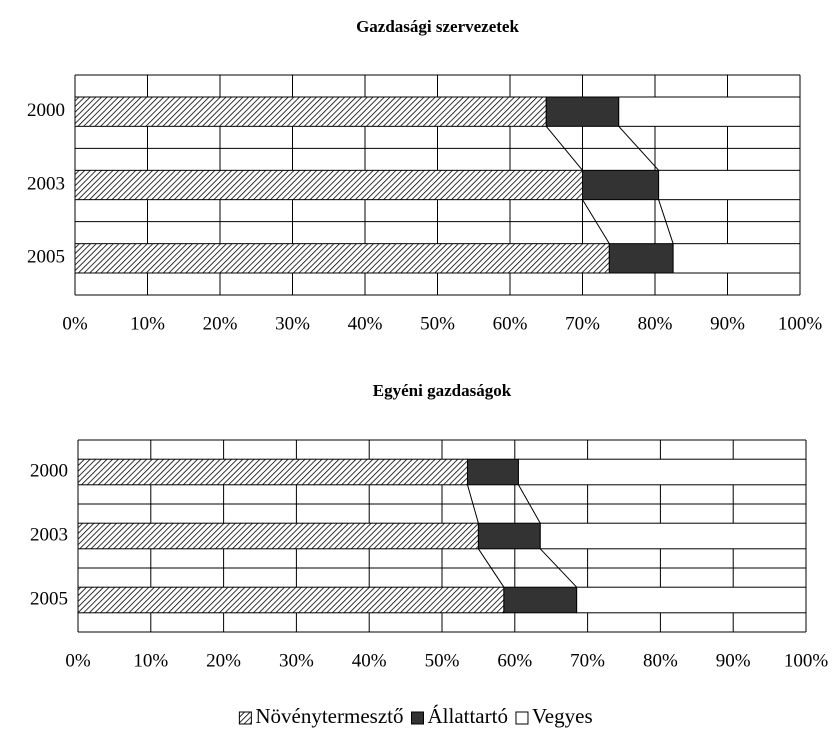  Describe the element at coordinates (329, 716) in the screenshot. I see `legend-label: Növénytermesztő` at that location.